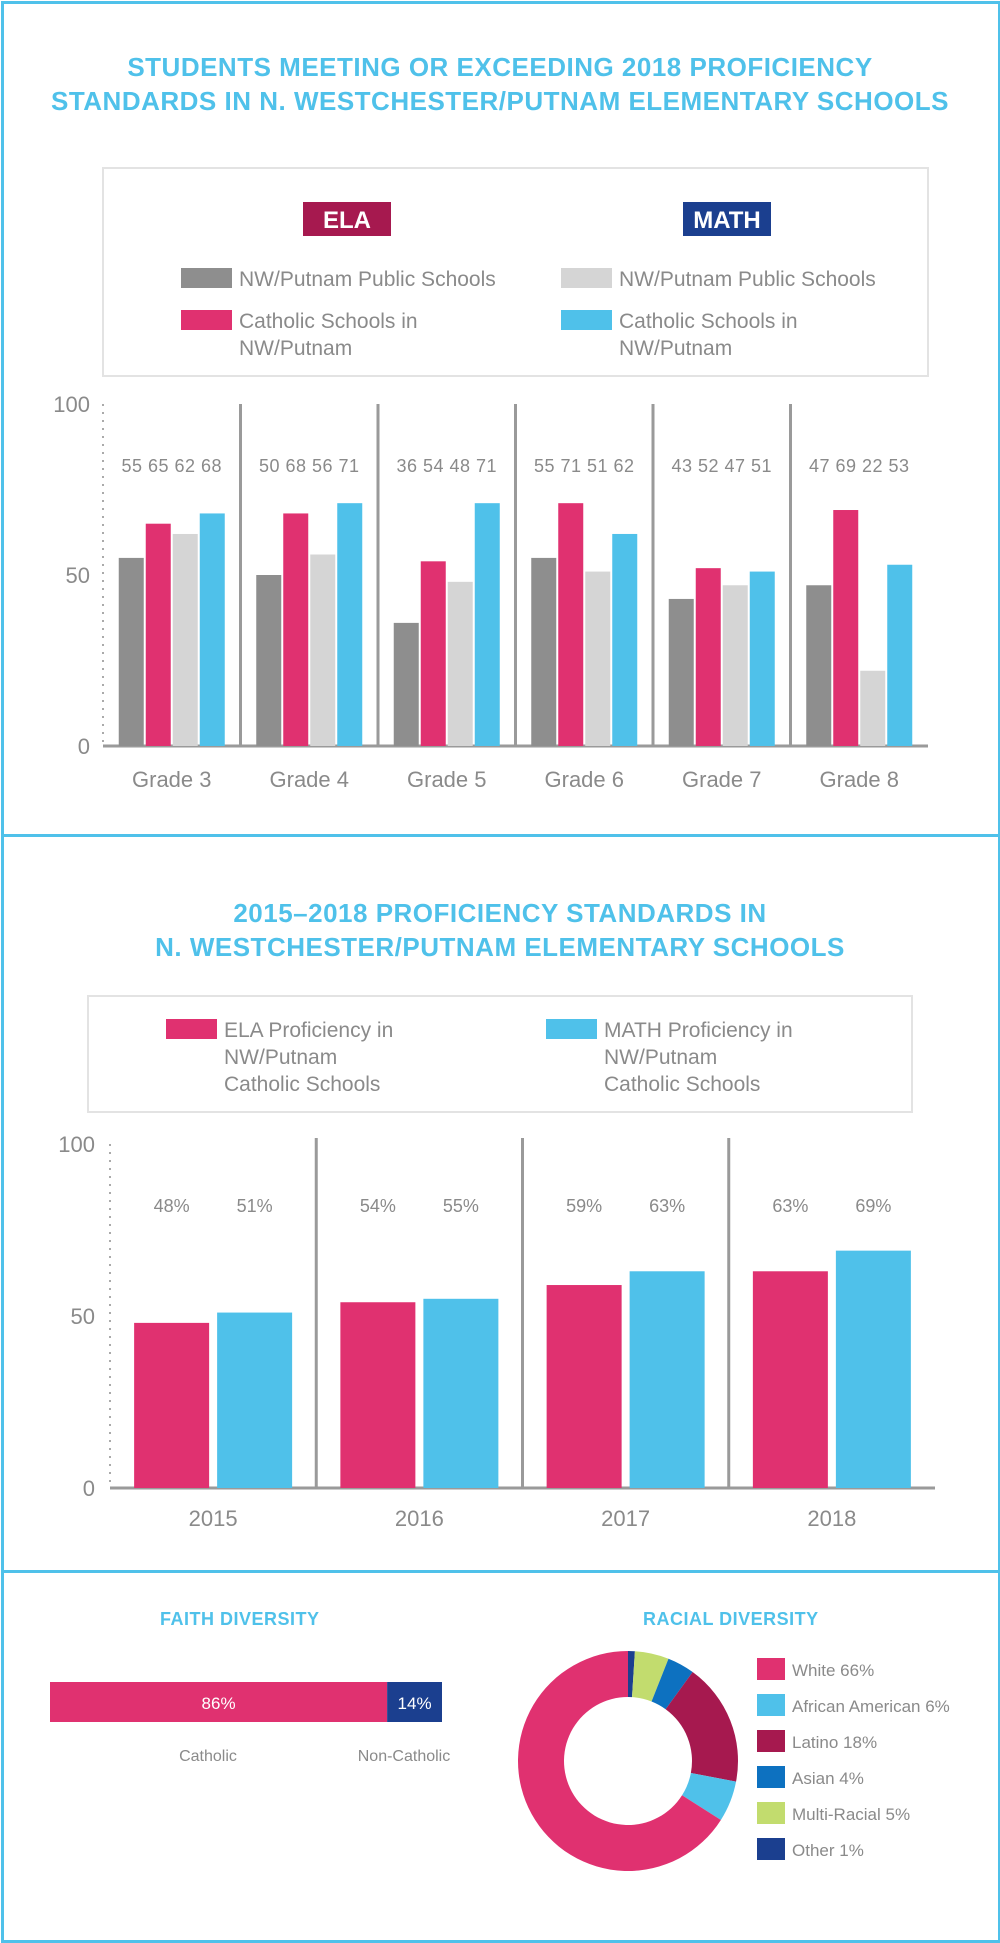 The image size is (1000, 1943). Describe the element at coordinates (625, 1518) in the screenshot. I see `x-tick-label: 2017` at that location.